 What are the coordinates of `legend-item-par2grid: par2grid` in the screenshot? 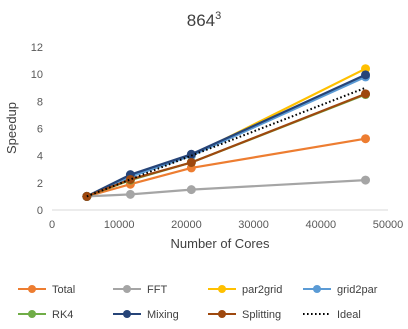 It's located at (245, 290).